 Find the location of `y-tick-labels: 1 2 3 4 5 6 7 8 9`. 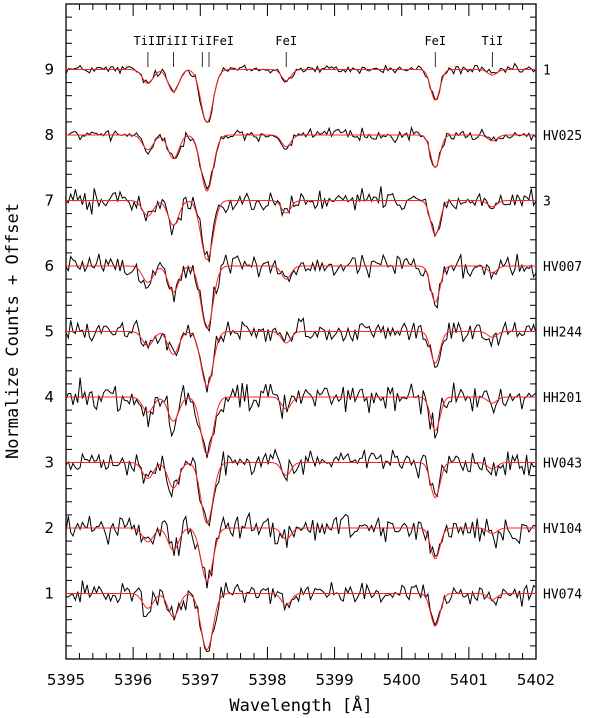

y-tick-labels: 1 2 3 4 5 6 7 8 9 is located at coordinates (49, 332).